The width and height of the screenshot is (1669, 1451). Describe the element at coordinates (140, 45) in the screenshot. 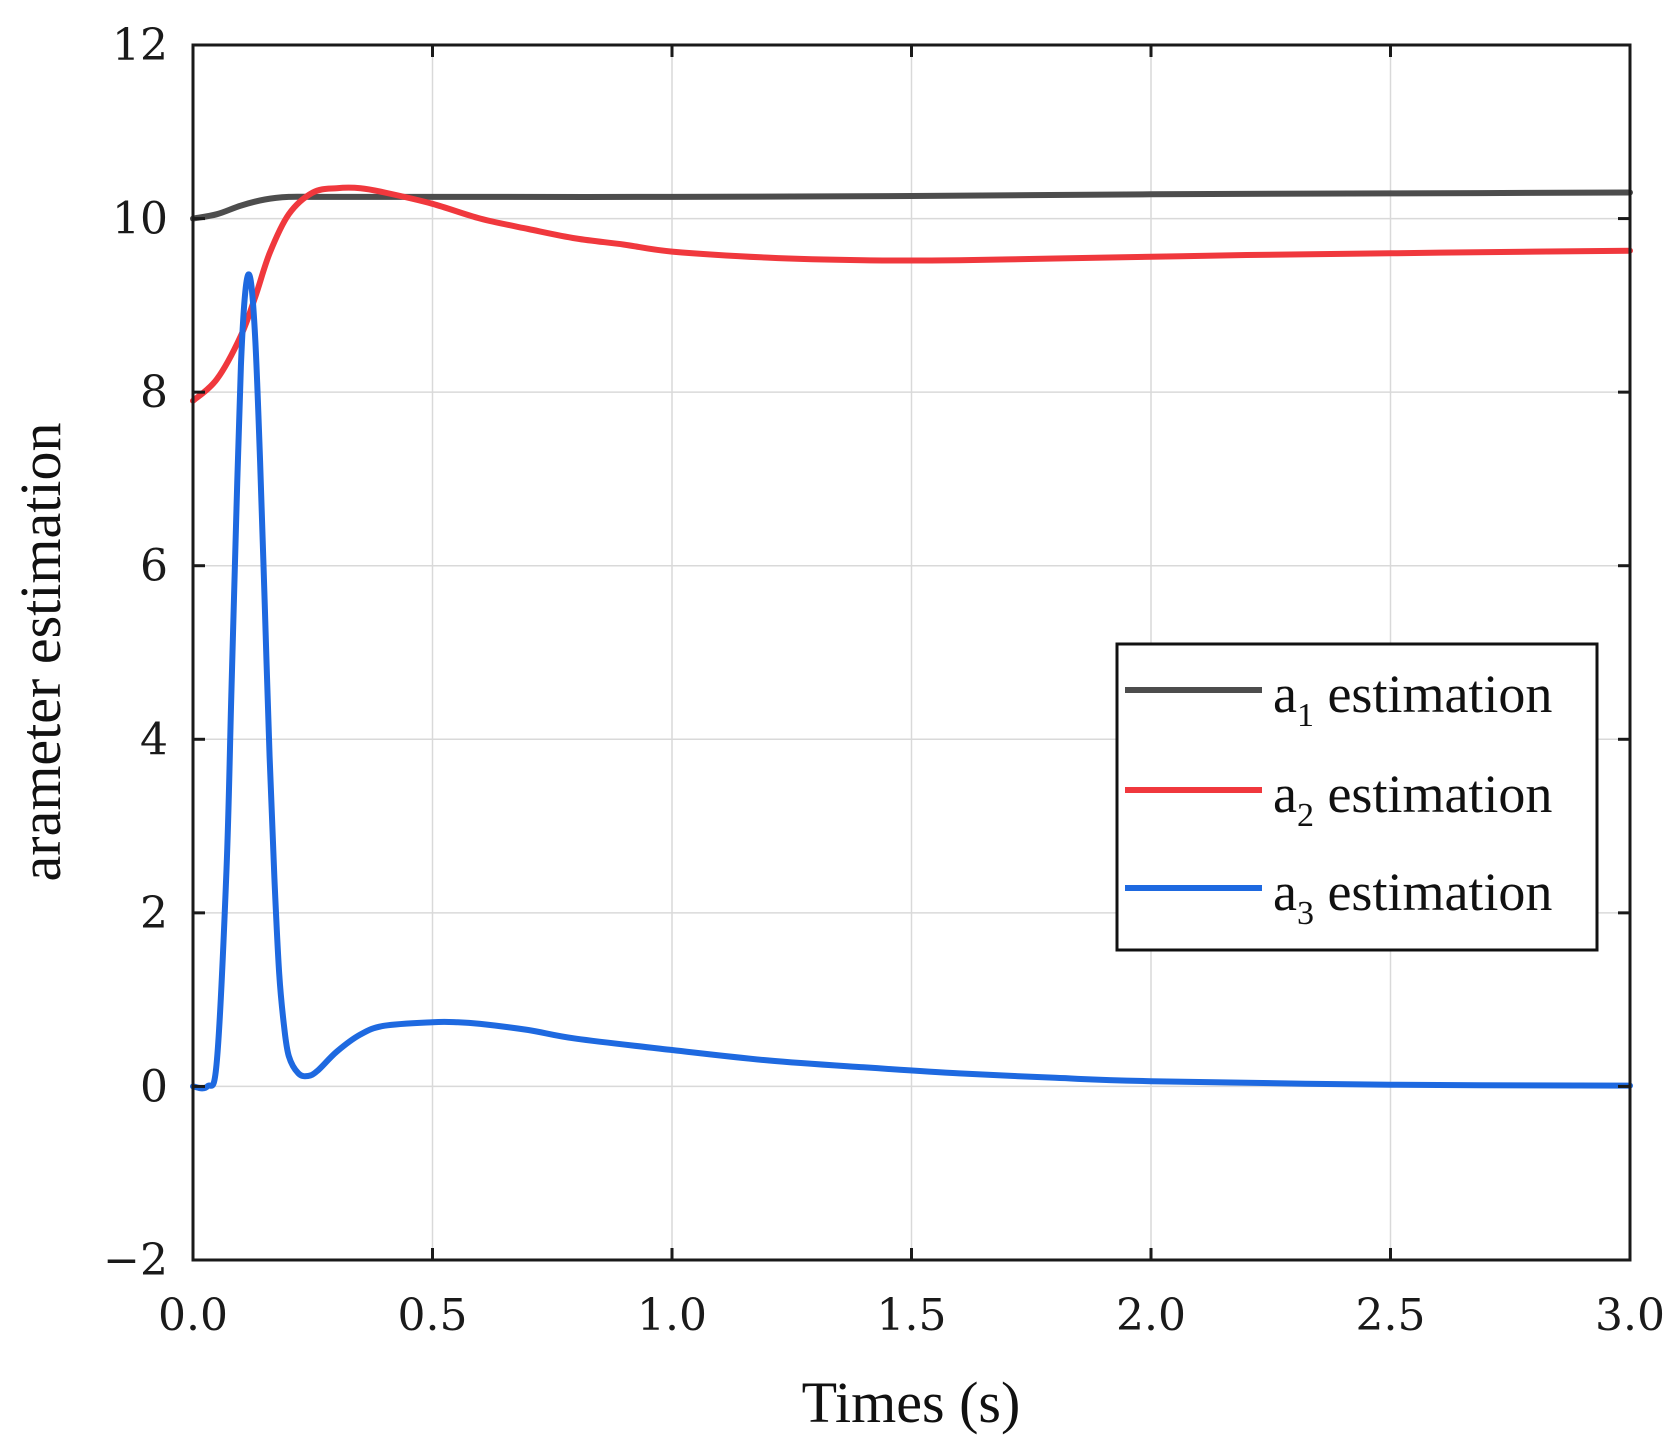

I see `y-tick-label: 12` at that location.